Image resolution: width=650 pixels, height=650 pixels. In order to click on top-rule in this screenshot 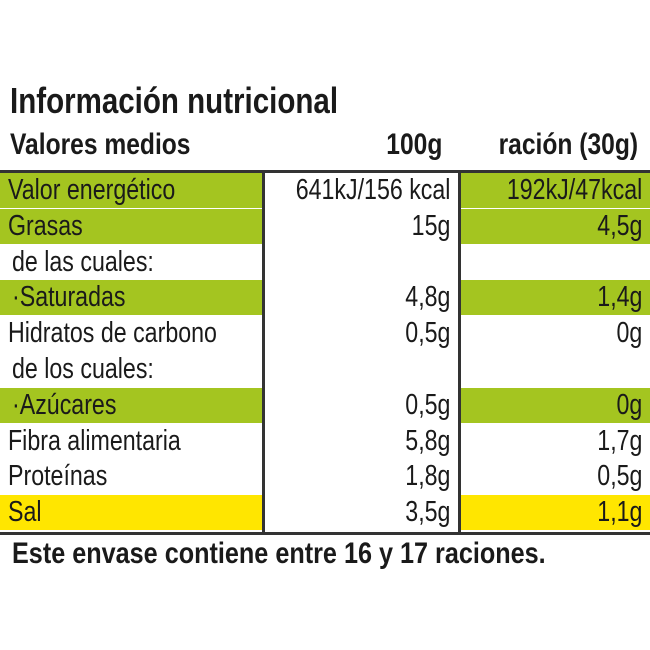, I will do `click(325, 171)`.